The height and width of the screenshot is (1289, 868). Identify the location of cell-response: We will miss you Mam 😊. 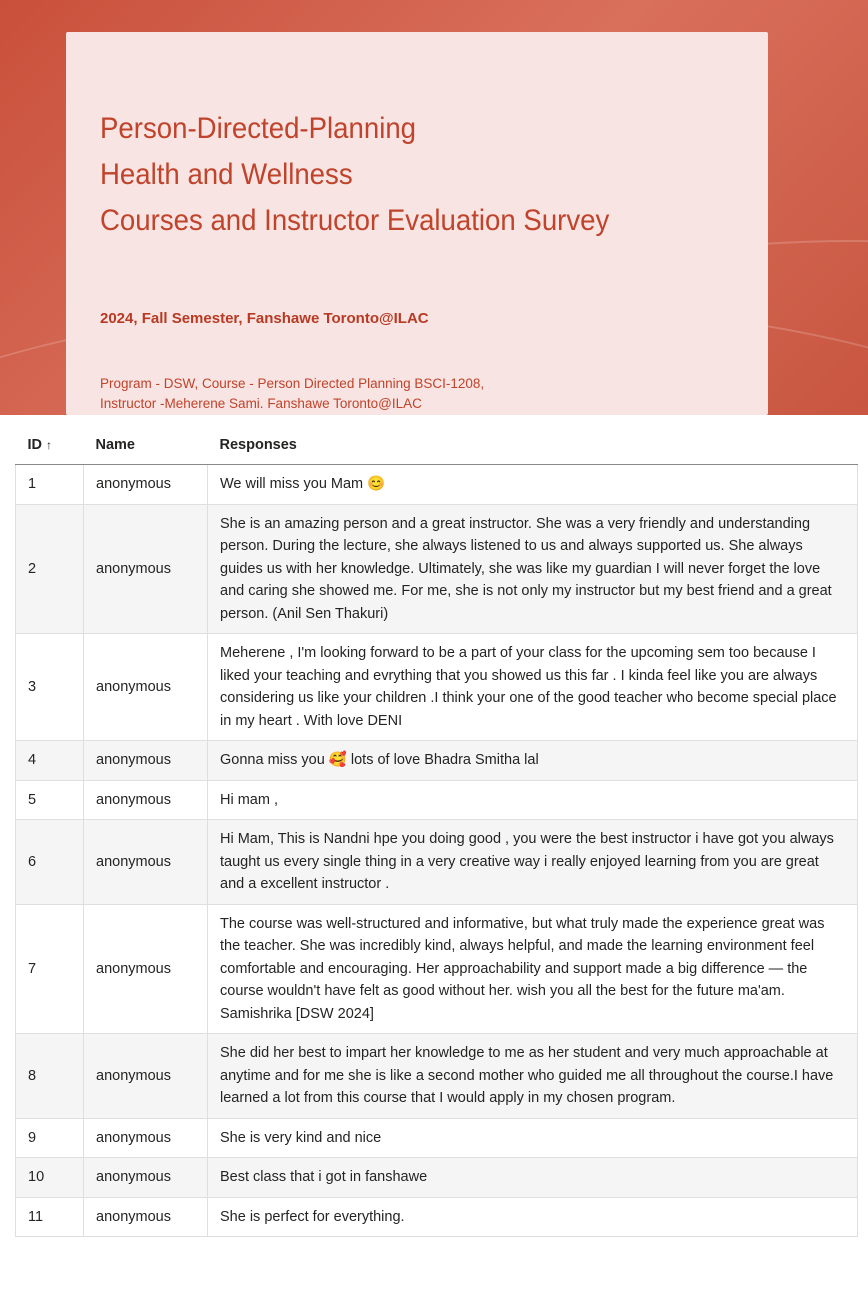
(532, 484).